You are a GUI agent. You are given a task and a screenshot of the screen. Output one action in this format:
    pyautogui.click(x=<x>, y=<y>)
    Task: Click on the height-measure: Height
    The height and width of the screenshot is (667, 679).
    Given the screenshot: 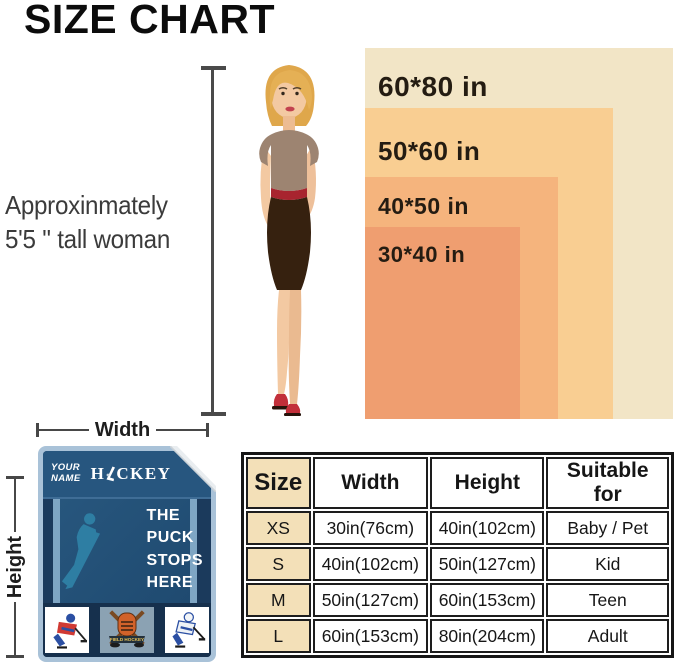 What is the action you would take?
    pyautogui.click(x=15, y=567)
    